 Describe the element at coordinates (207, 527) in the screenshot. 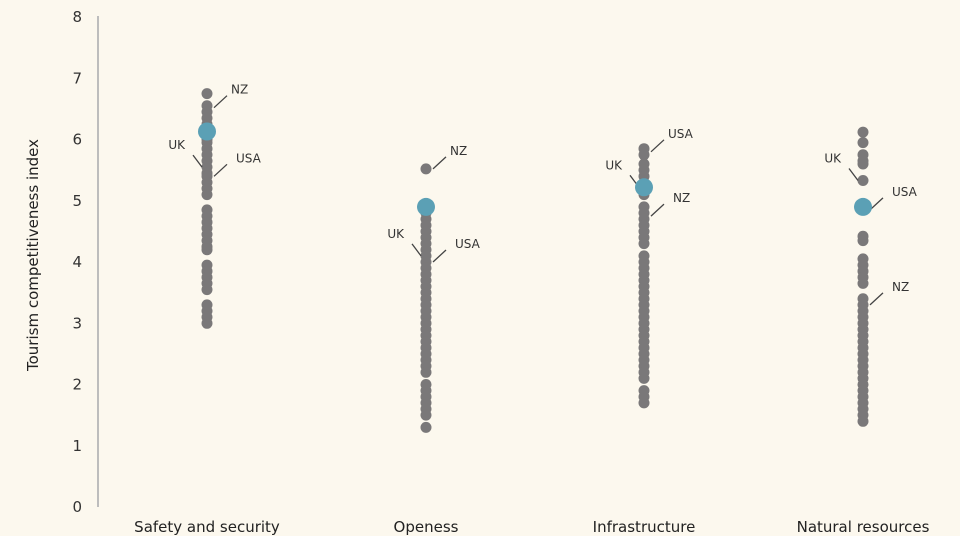

I see `category-label: Safety and security` at that location.